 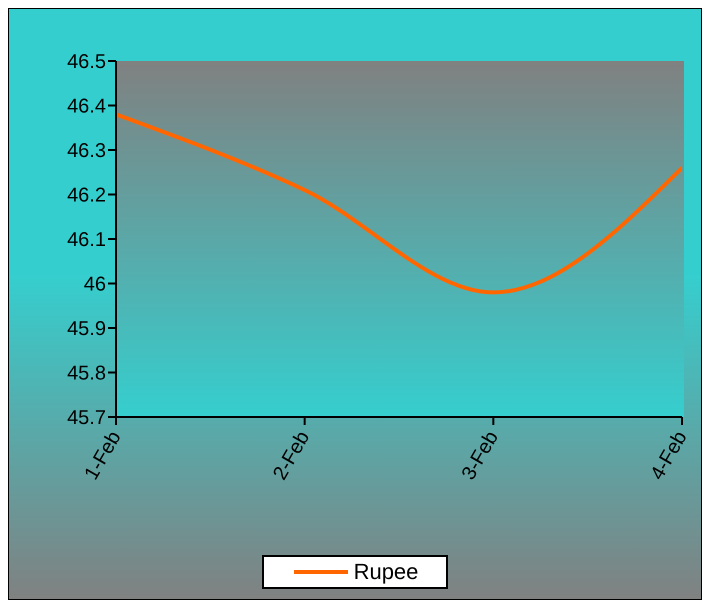 What do you see at coordinates (86, 62) in the screenshot?
I see `y-tick-label: 46.5` at bounding box center [86, 62].